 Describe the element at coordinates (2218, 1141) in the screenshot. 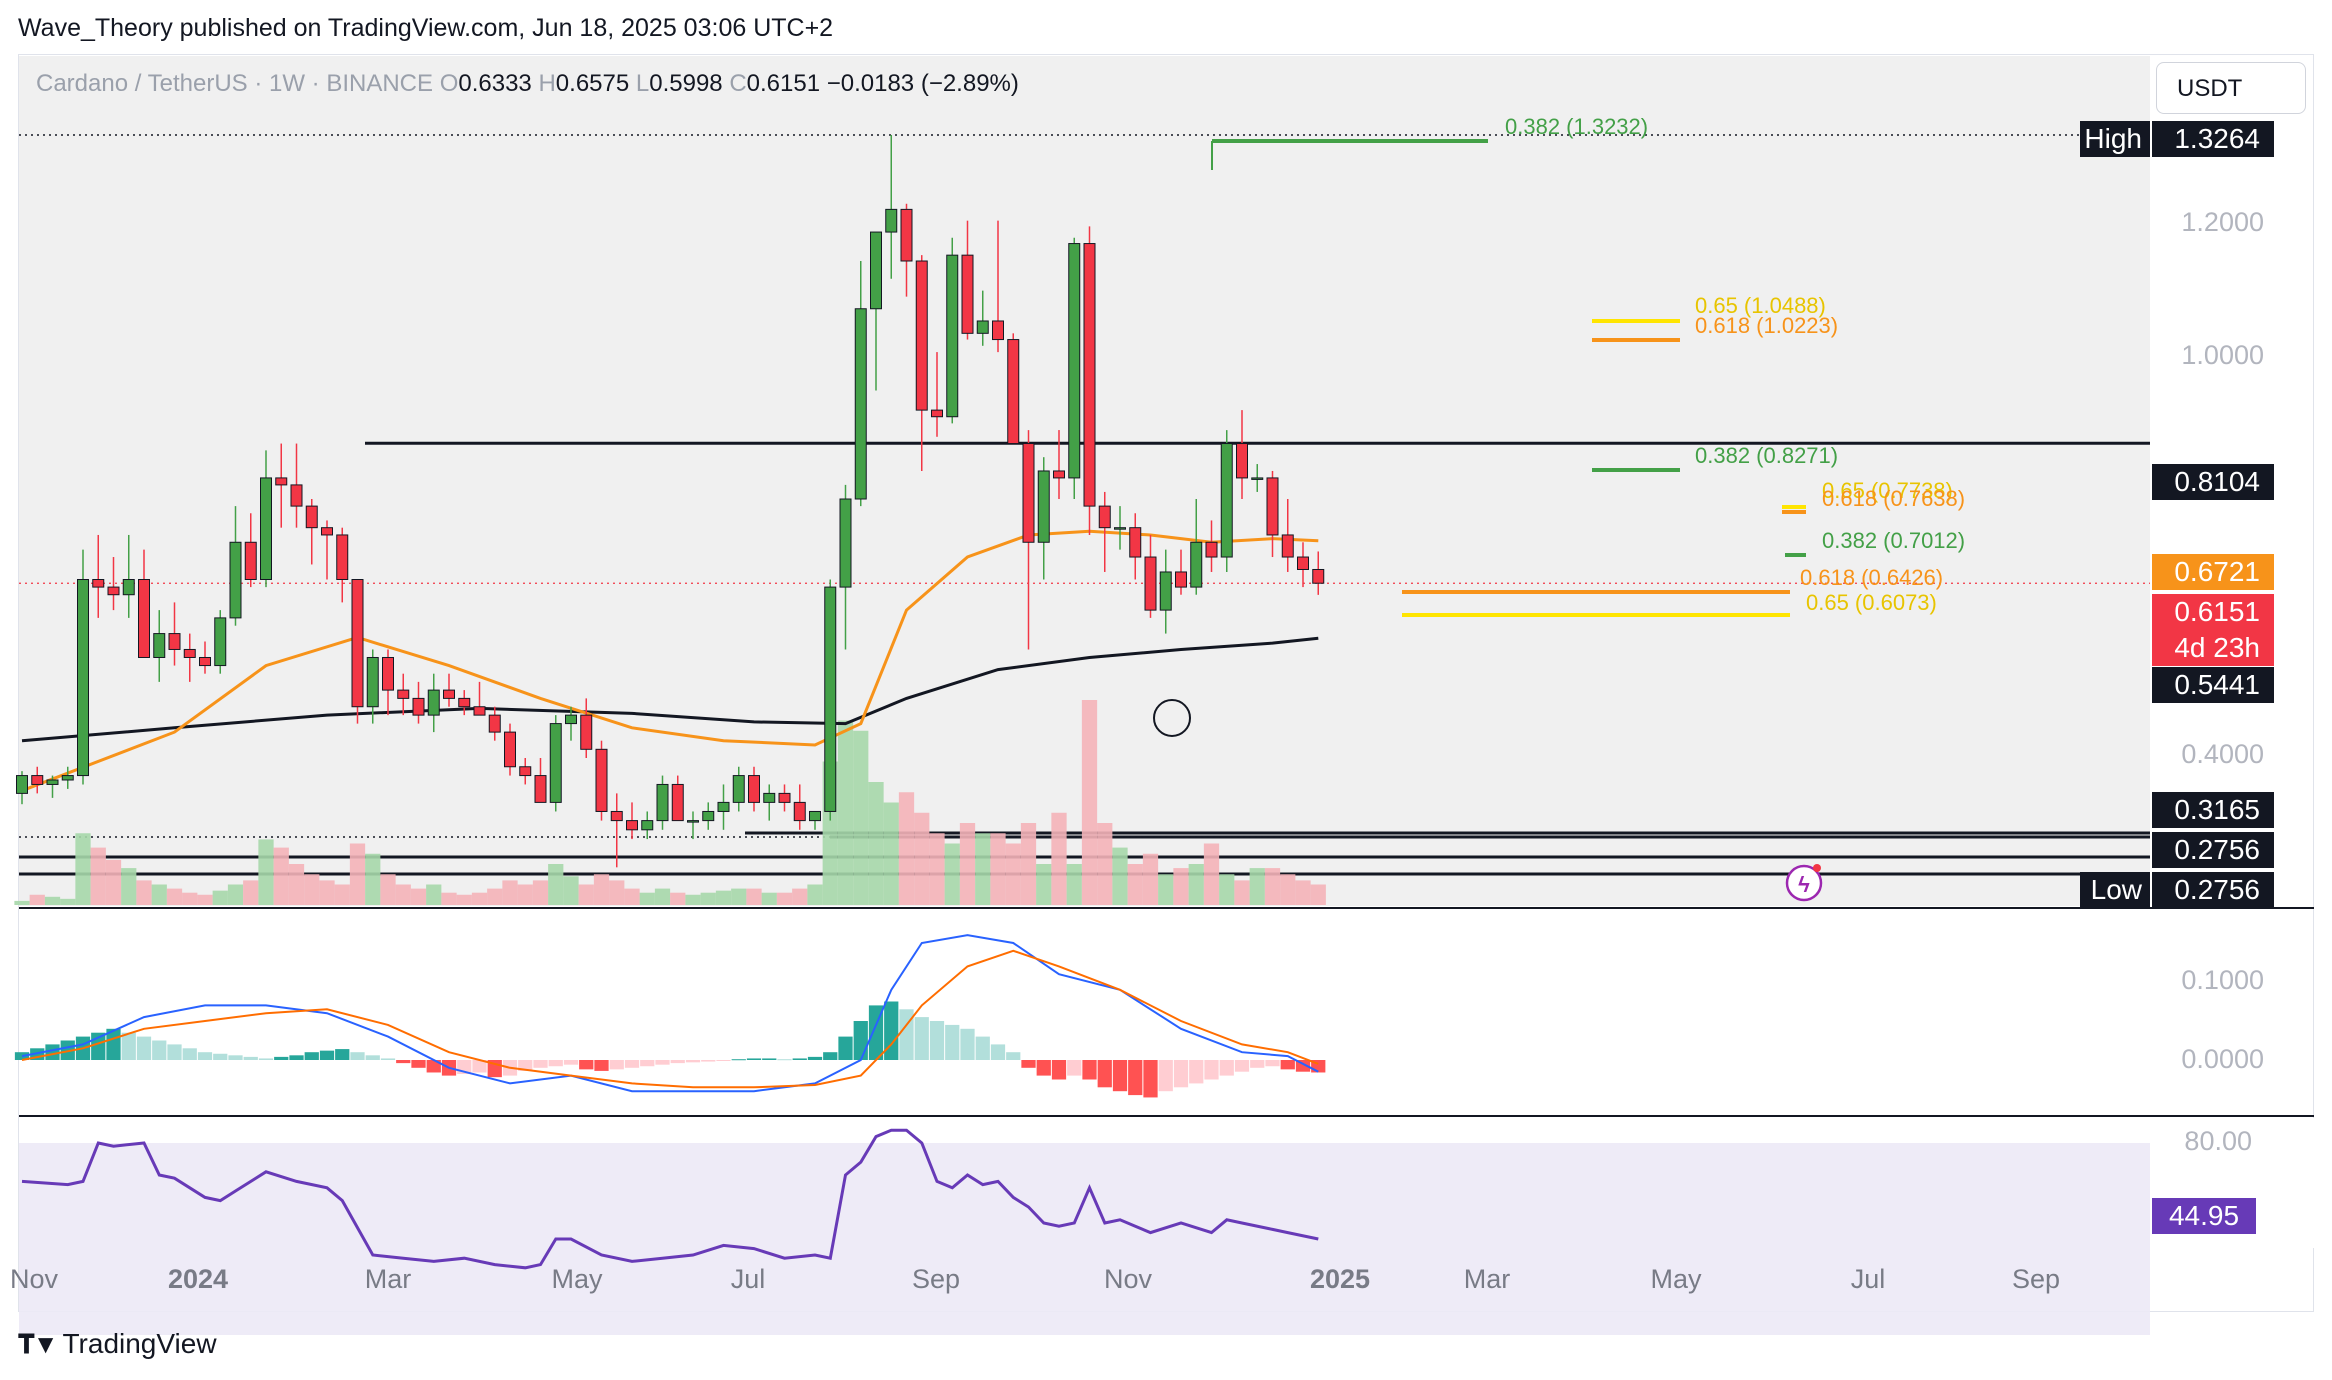

I see `rsi-axis-tick: 80.00` at that location.